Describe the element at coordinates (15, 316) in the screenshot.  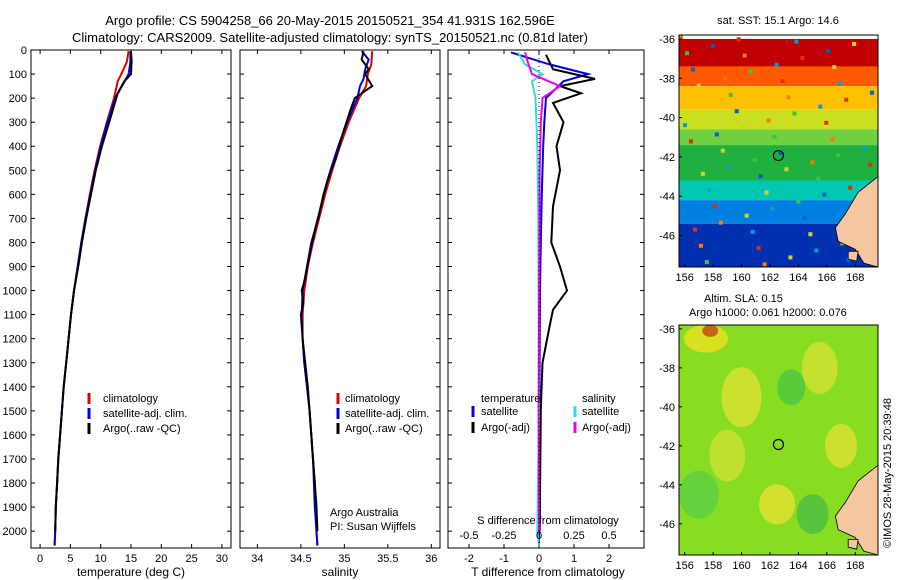
I see `depth-tick-label: 1100` at that location.